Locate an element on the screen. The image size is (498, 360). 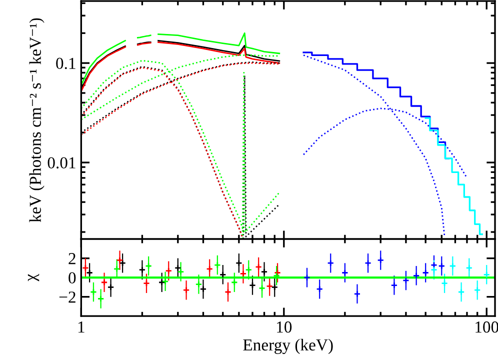
x-tick-label: 1 is located at coordinates (81, 327).